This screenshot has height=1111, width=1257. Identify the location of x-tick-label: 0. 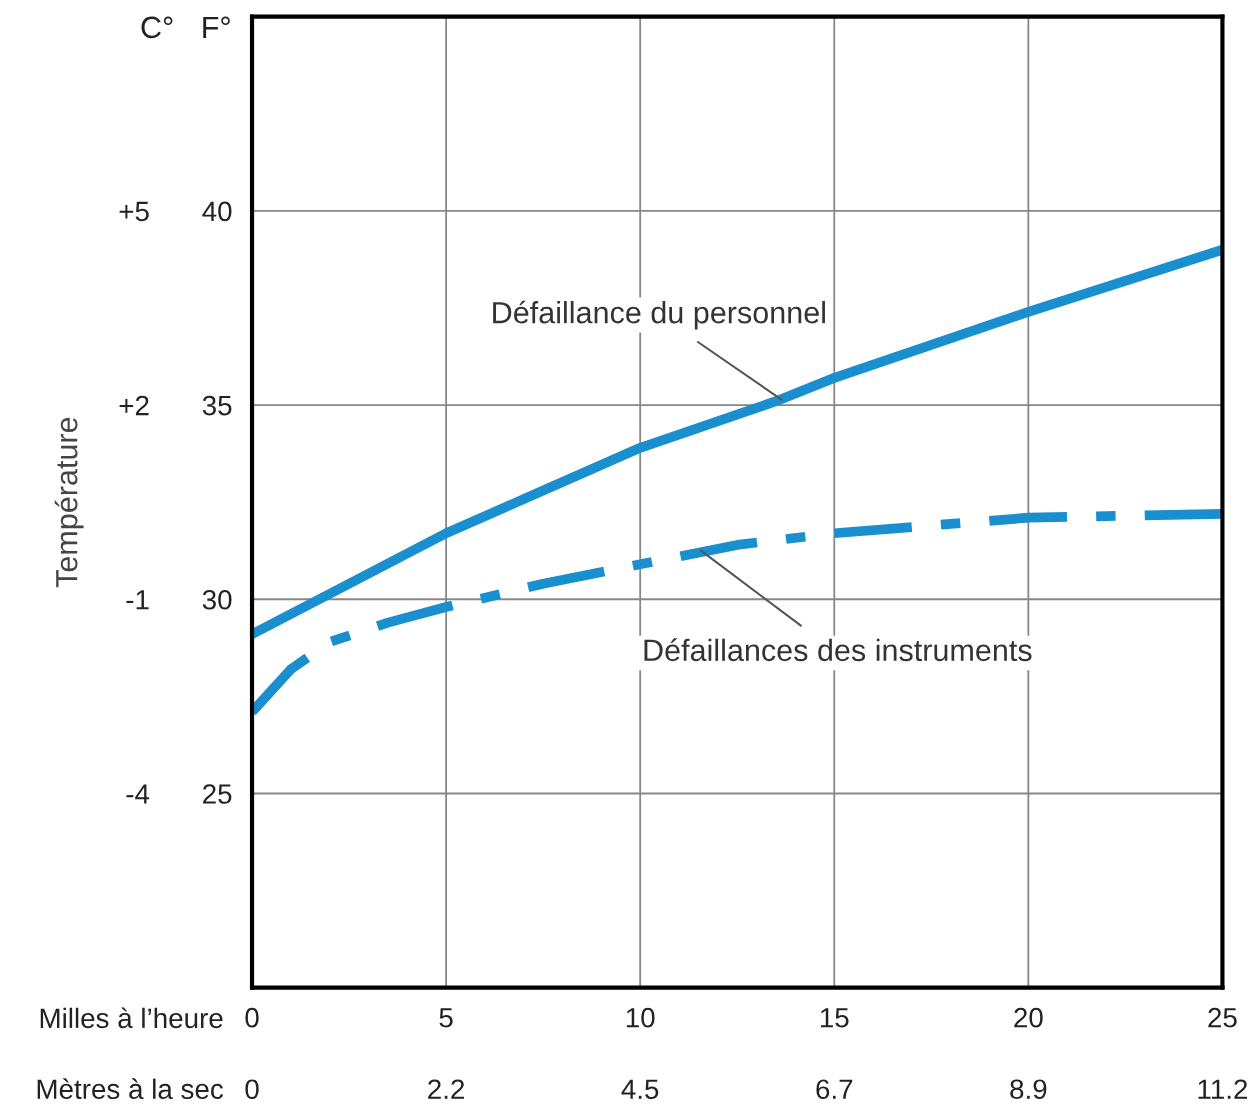
(252, 1017).